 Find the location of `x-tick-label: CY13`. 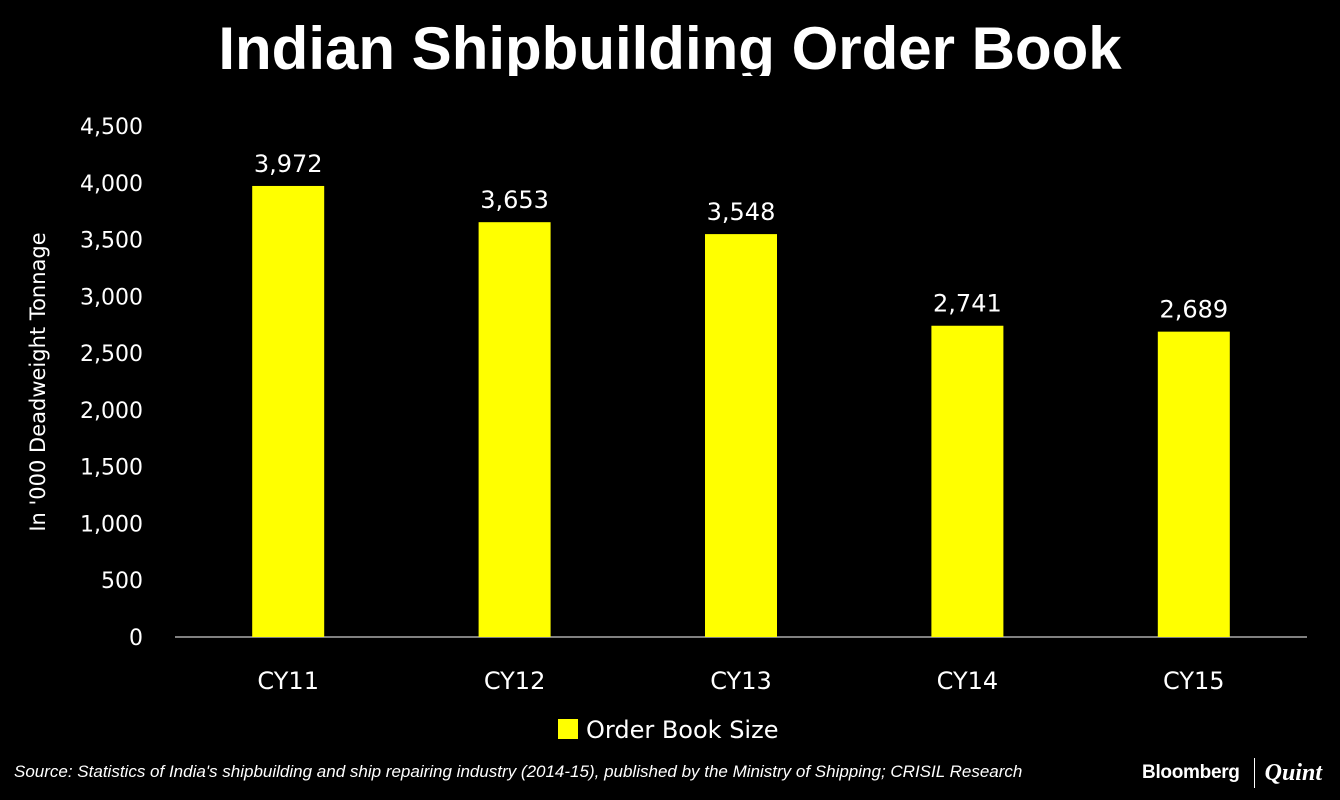

x-tick-label: CY13 is located at coordinates (741, 681).